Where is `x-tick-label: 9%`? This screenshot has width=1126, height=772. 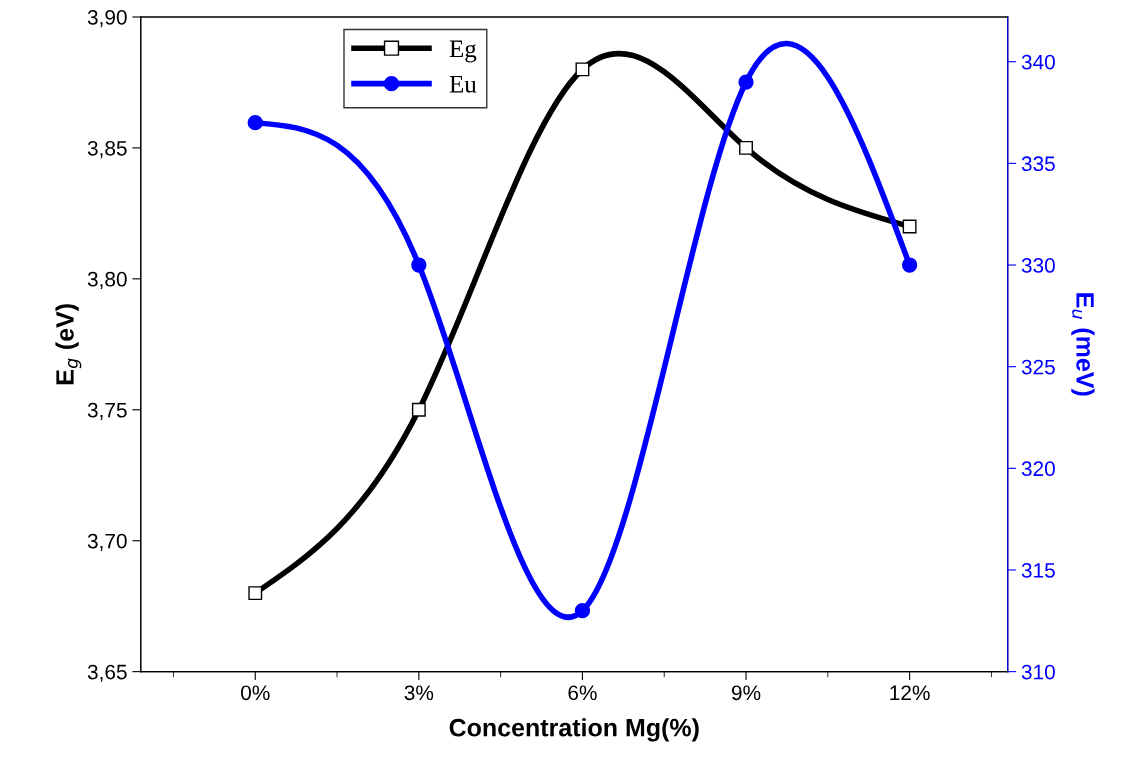 x-tick-label: 9% is located at coordinates (746, 693).